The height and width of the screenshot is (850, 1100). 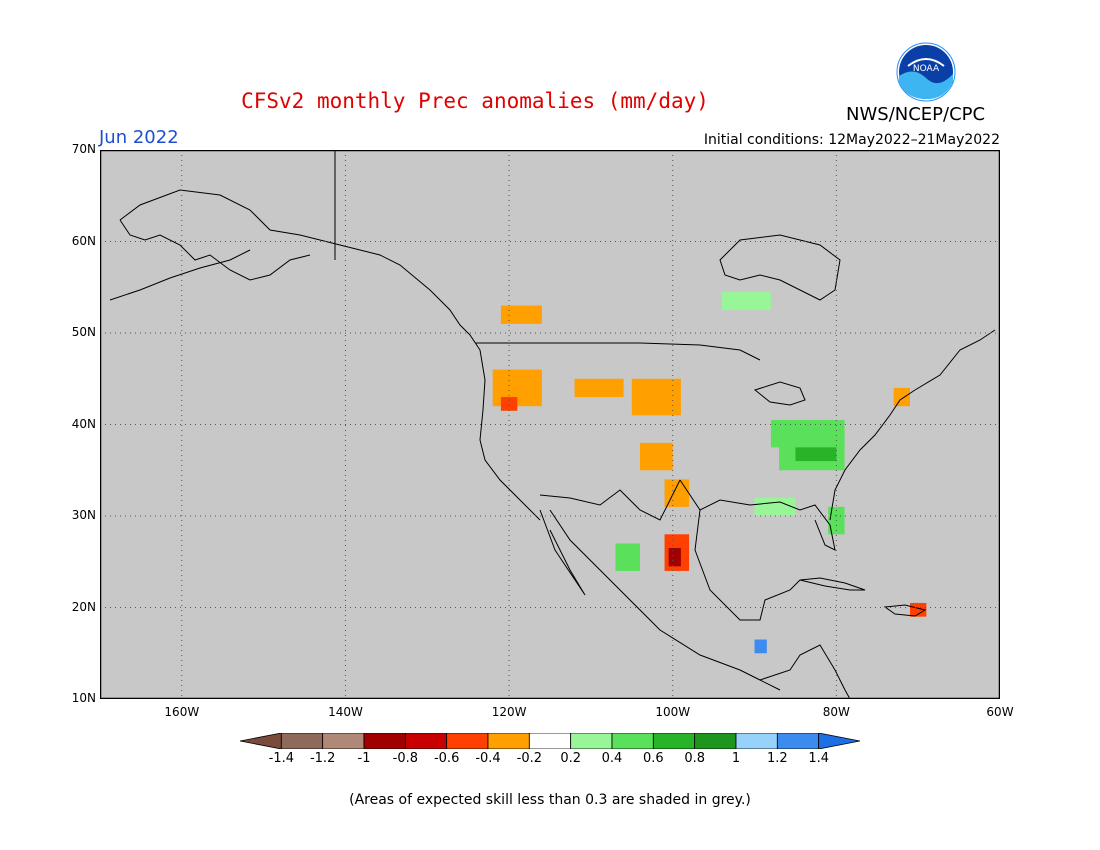 What do you see at coordinates (281, 758) in the screenshot?
I see `colorbar-label: -1.4` at bounding box center [281, 758].